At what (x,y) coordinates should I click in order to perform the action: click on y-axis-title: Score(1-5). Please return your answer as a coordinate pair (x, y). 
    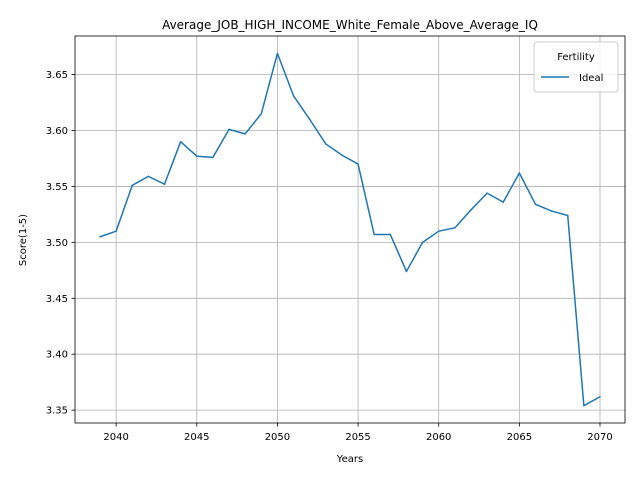
    Looking at the image, I should click on (23, 240).